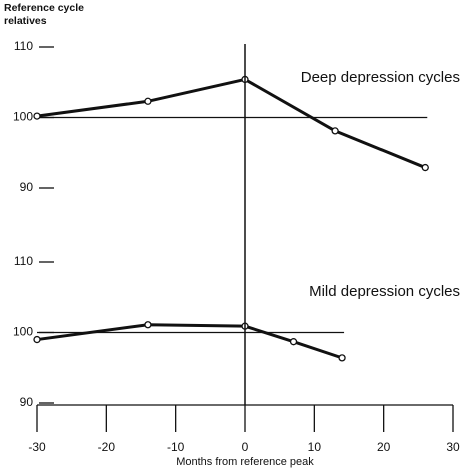 Image resolution: width=463 pixels, height=470 pixels. What do you see at coordinates (176, 447) in the screenshot?
I see `x-tick-label: -10` at bounding box center [176, 447].